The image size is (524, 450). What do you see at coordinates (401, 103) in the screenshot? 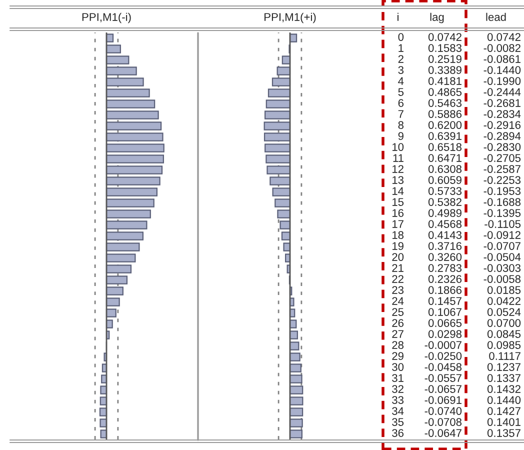
I see `y-tick-label: 6` at bounding box center [401, 103].